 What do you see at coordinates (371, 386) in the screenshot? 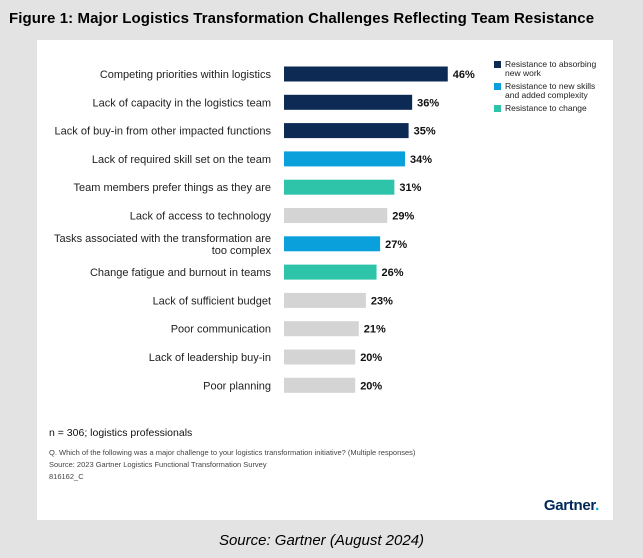
I see `value-label-12: 20%` at bounding box center [371, 386].